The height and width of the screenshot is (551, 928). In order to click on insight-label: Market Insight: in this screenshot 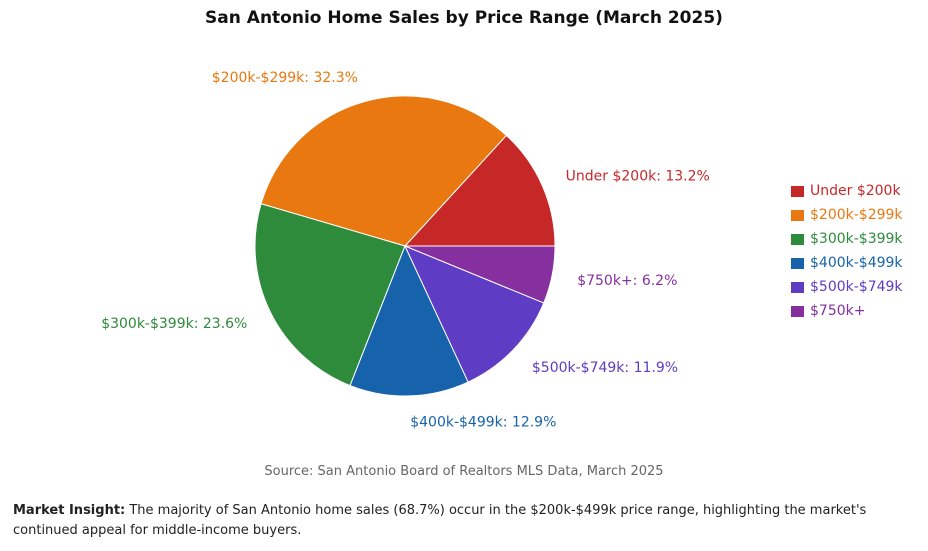, I will do `click(69, 510)`.